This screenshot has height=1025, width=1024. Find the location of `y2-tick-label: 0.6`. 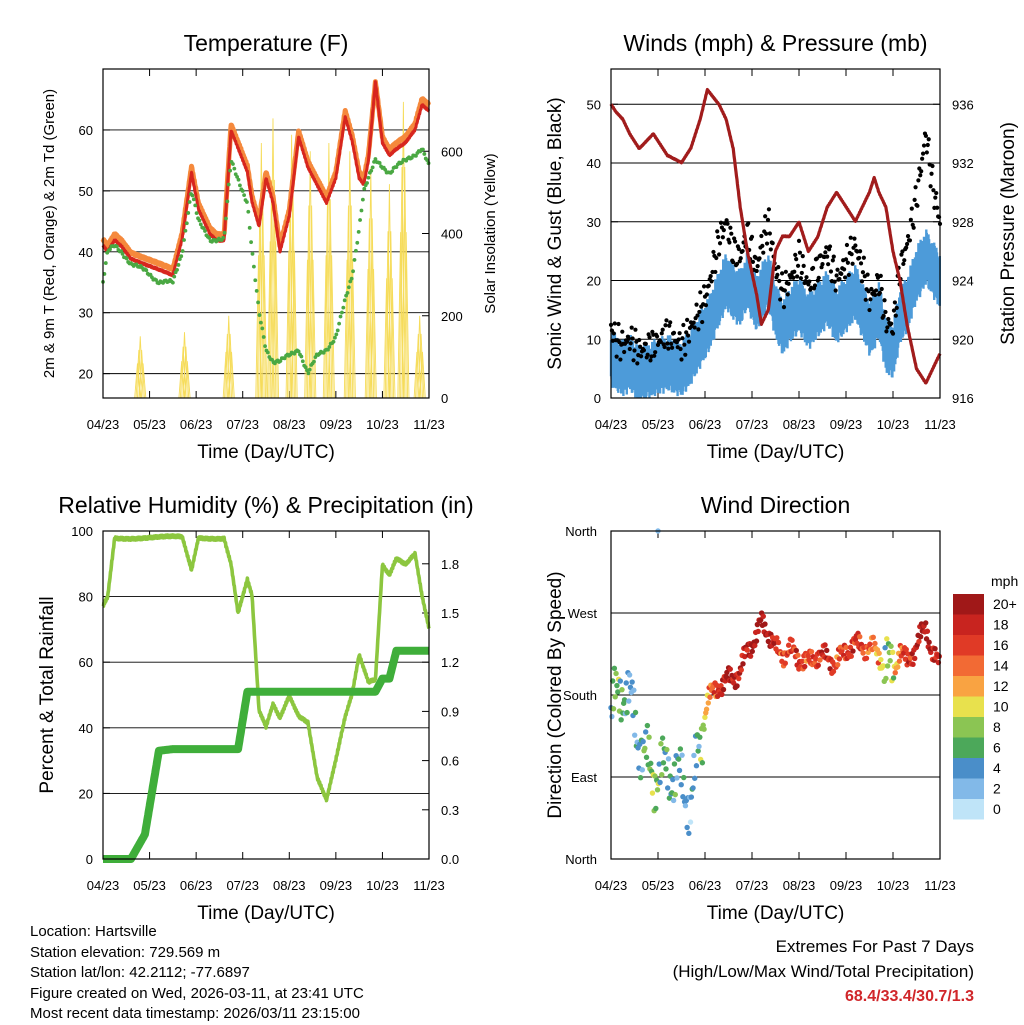

y2-tick-label: 0.6 is located at coordinates (450, 761).